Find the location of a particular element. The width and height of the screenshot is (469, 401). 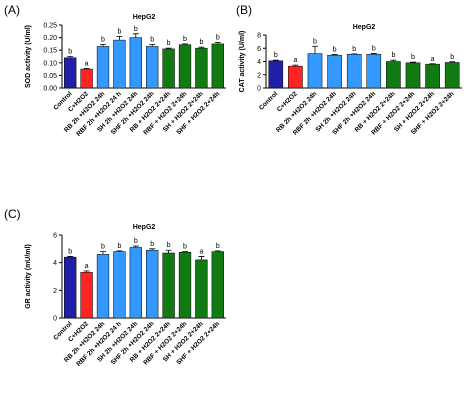

y-tick-label: 8 is located at coordinates (259, 36).